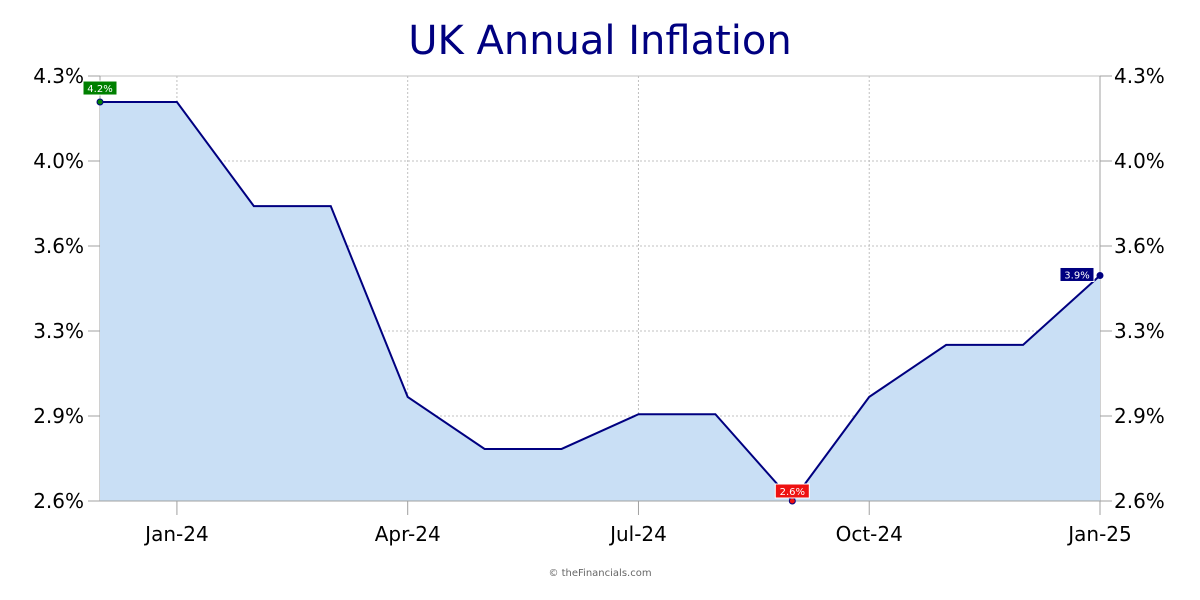 This screenshot has width=1200, height=600. What do you see at coordinates (408, 534) in the screenshot?
I see `x-tick-label: Apr-24` at bounding box center [408, 534].